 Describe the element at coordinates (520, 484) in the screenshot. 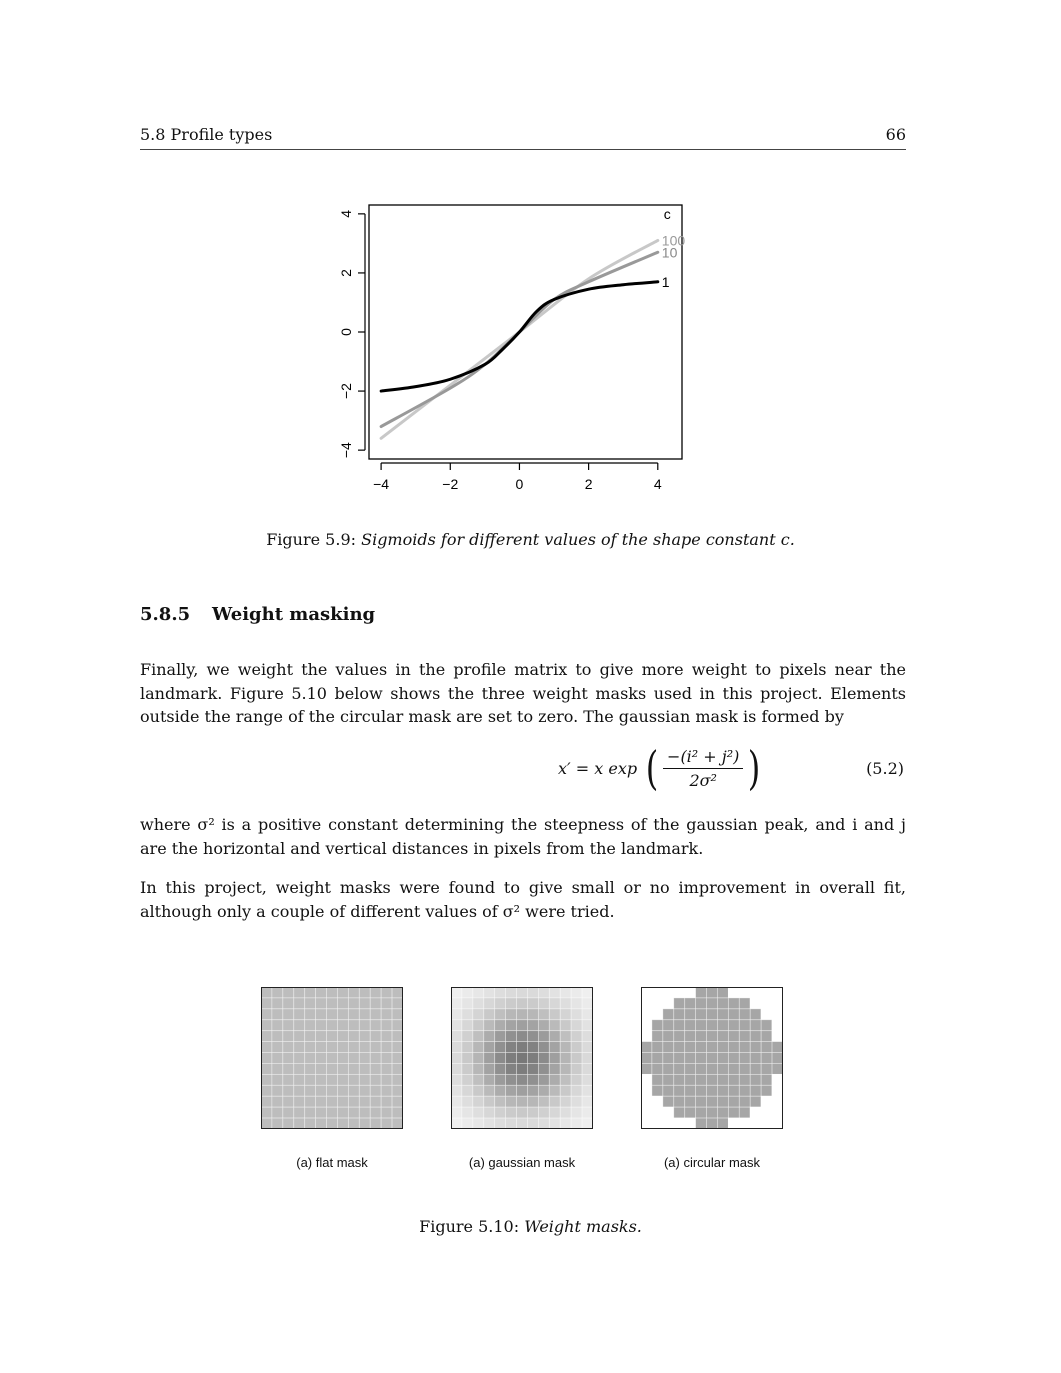

I see `x-tick-label: 0` at that location.